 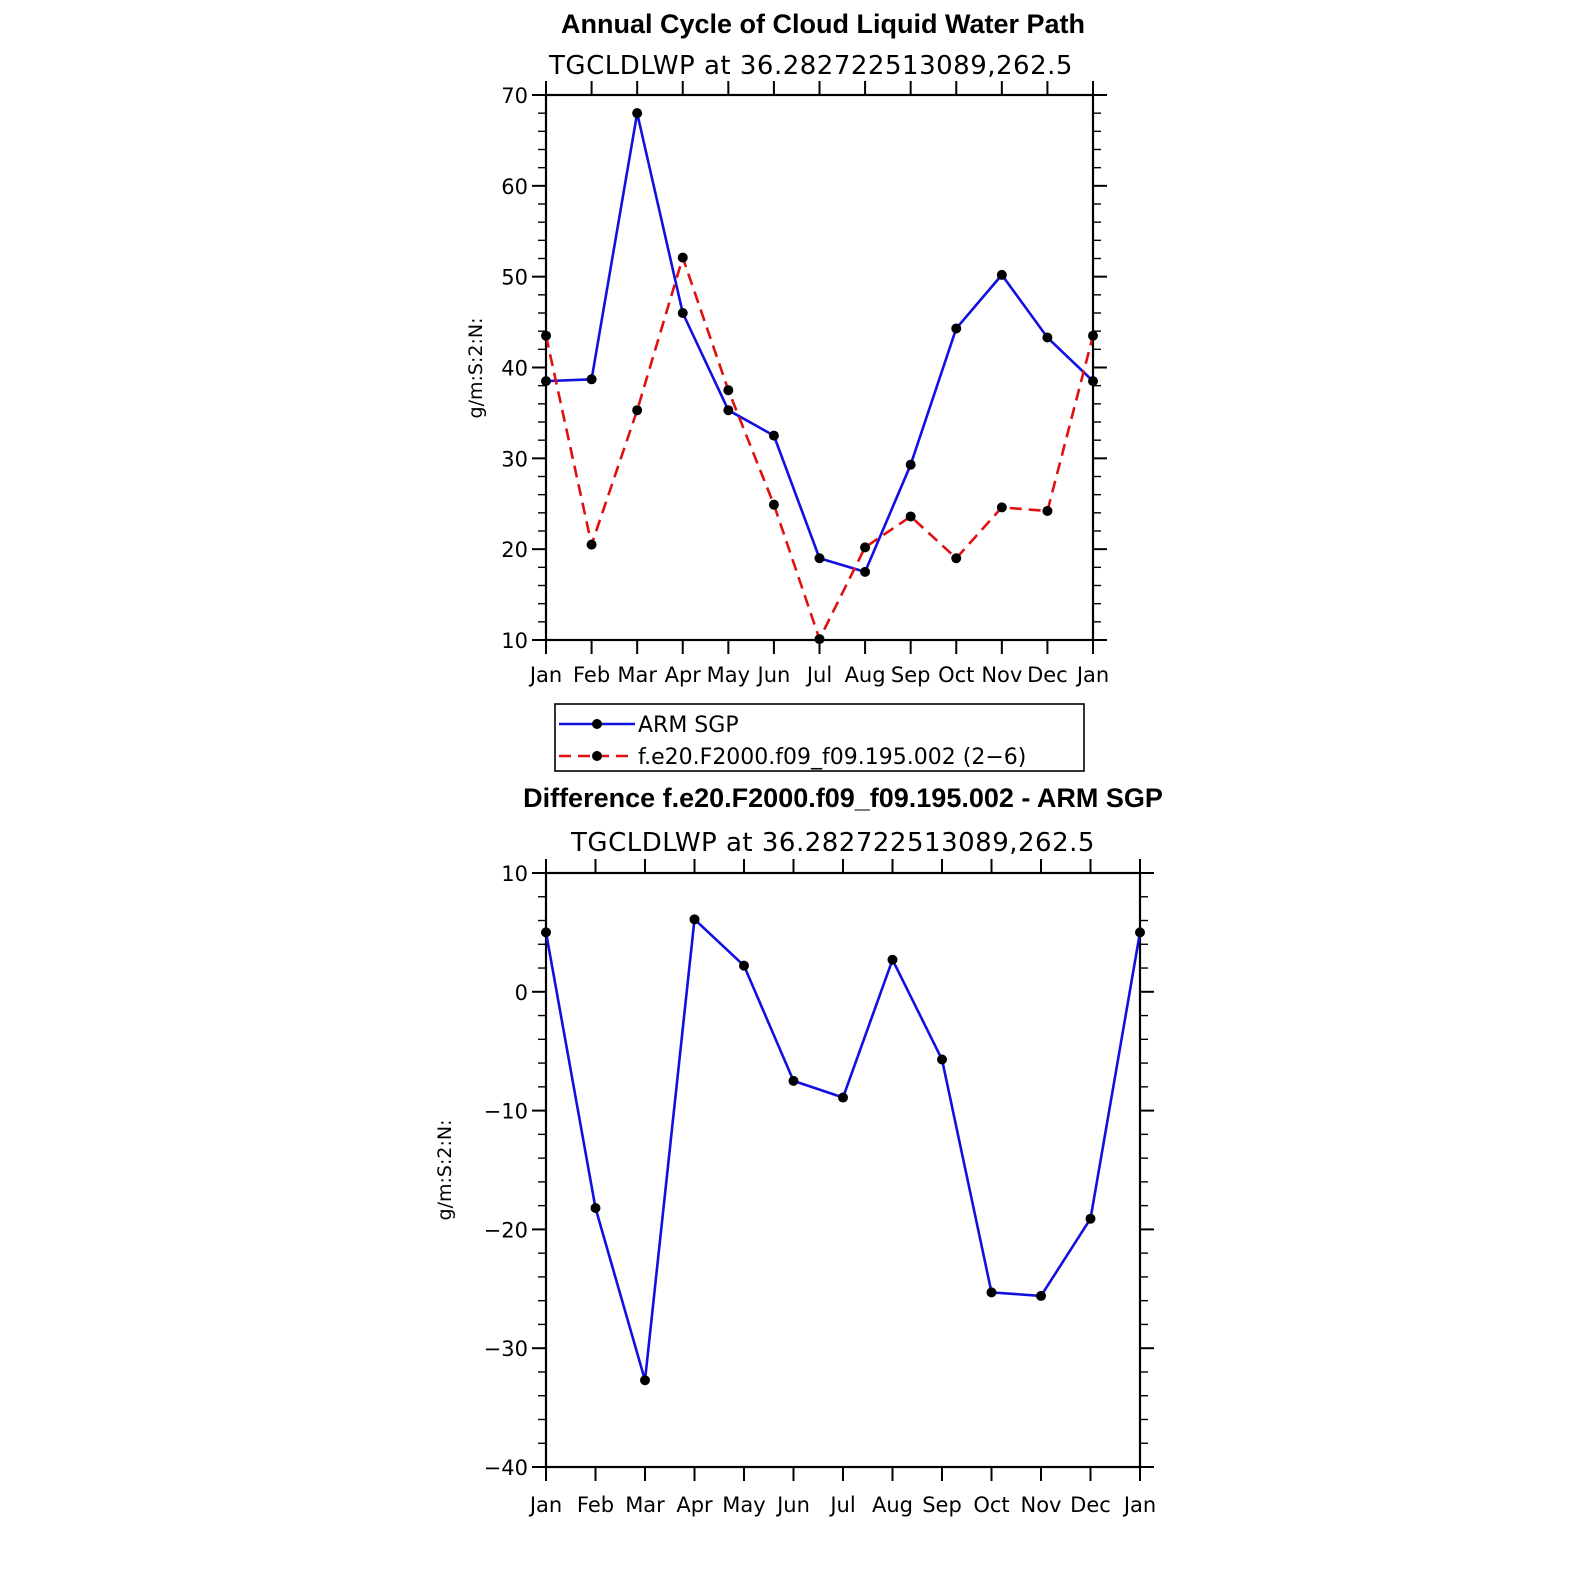 What do you see at coordinates (1041, 1505) in the screenshot?
I see `x-tick-label: Nov` at bounding box center [1041, 1505].